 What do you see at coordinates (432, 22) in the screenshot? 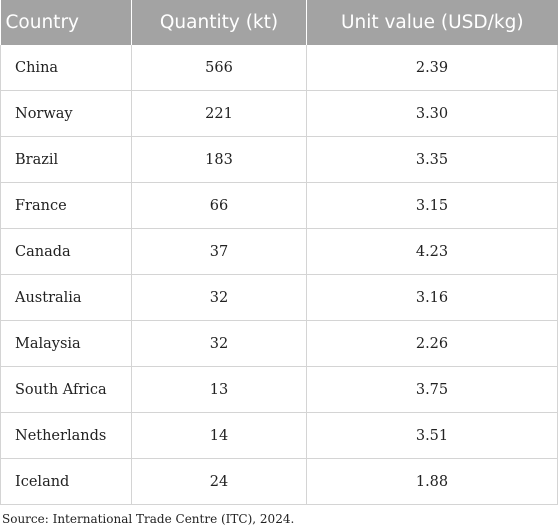
I see `header-unit-value: Unit value (USD/kg)` at bounding box center [432, 22].